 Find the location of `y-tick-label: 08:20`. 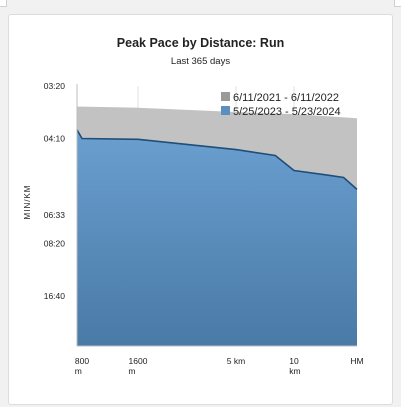

y-tick-label: 08:20 is located at coordinates (55, 244).